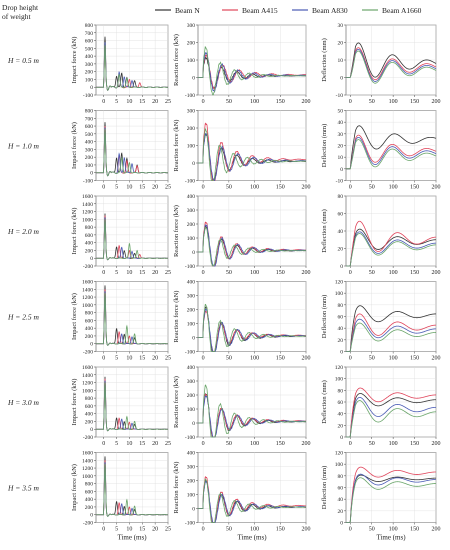 The width and height of the screenshot is (450, 550). I want to click on ytick-label-r5c0-8: 1400, so click(87, 461).